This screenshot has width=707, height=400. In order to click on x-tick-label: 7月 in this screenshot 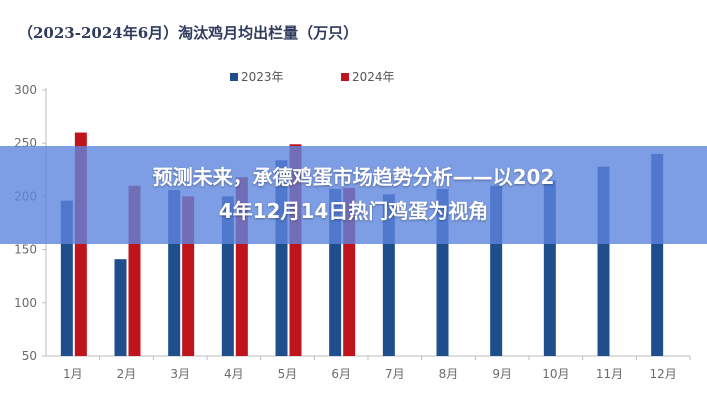, I will do `click(395, 374)`.